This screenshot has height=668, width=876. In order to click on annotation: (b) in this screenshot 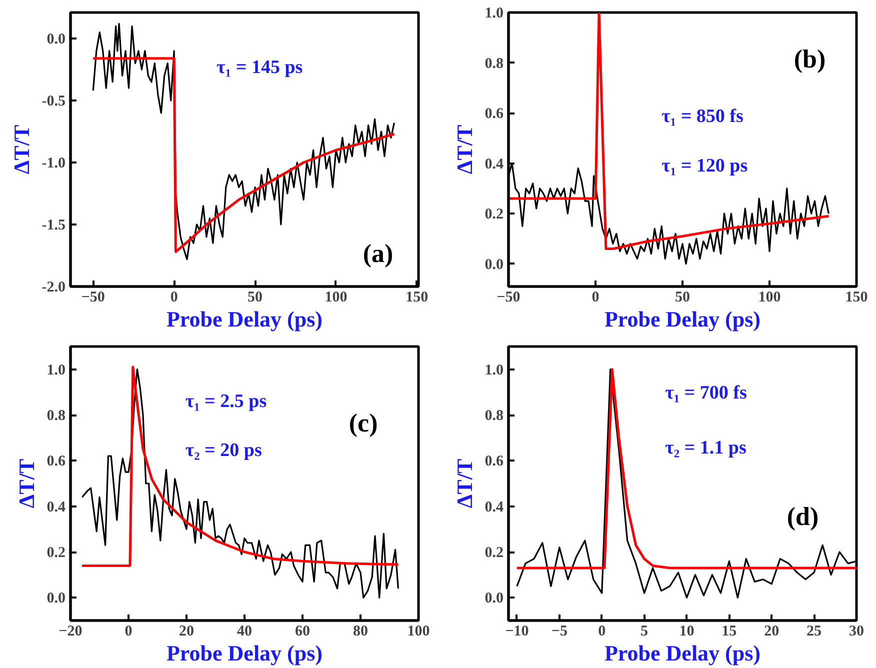, I will do `click(810, 59)`.